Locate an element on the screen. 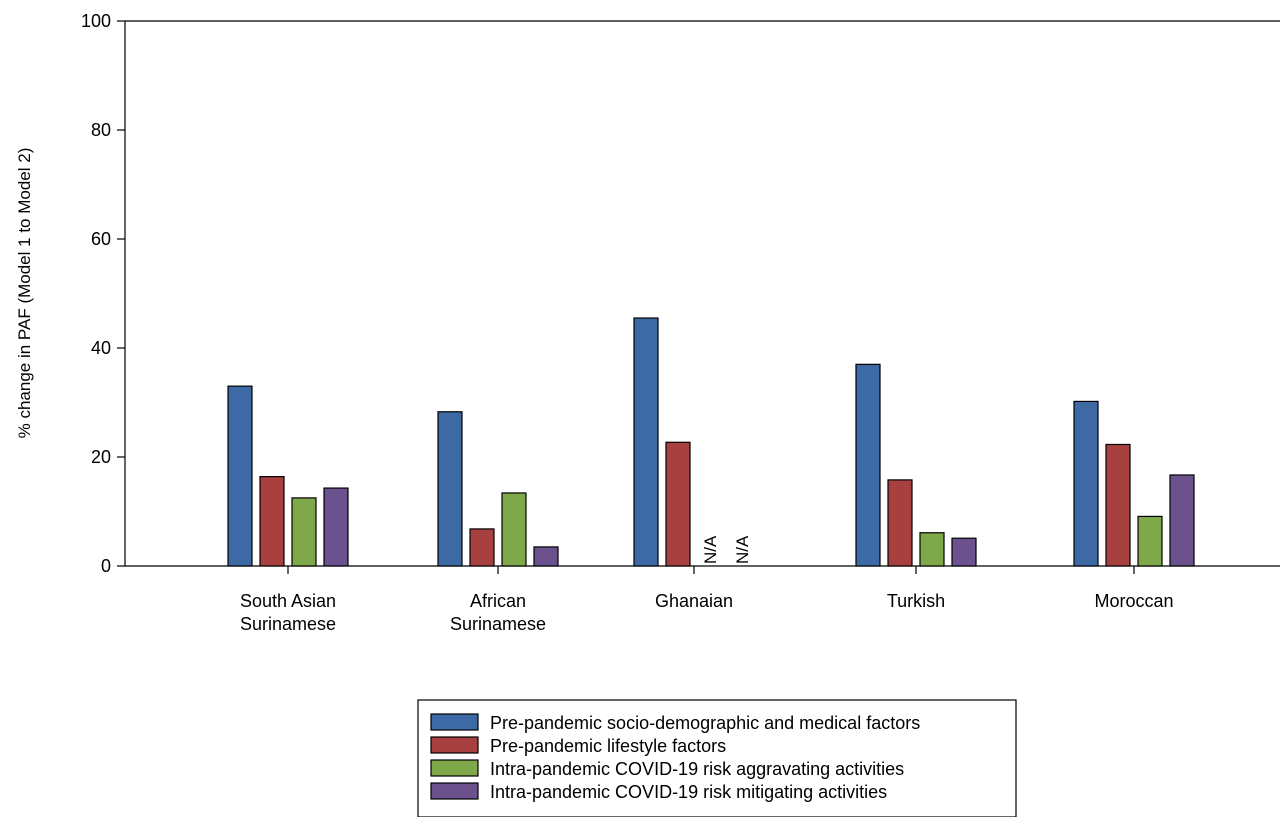  category-label: African is located at coordinates (498, 601).